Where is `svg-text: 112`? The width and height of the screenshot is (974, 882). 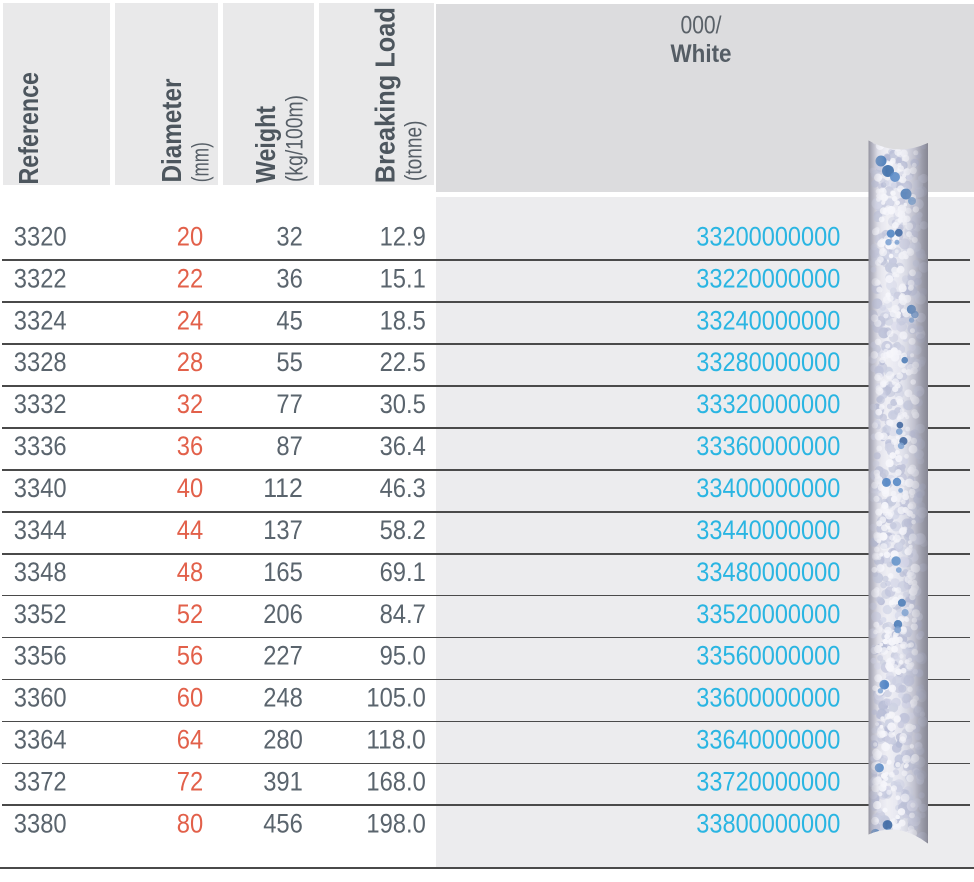 svg-text: 112 is located at coordinates (283, 488).